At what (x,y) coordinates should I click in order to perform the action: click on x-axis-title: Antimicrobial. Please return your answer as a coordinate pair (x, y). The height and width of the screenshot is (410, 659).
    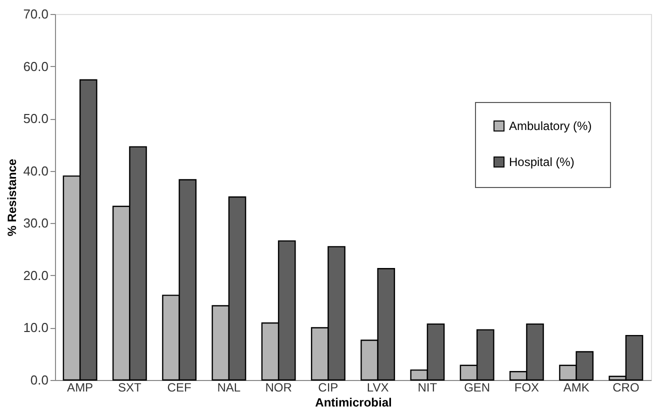
    Looking at the image, I should click on (353, 403).